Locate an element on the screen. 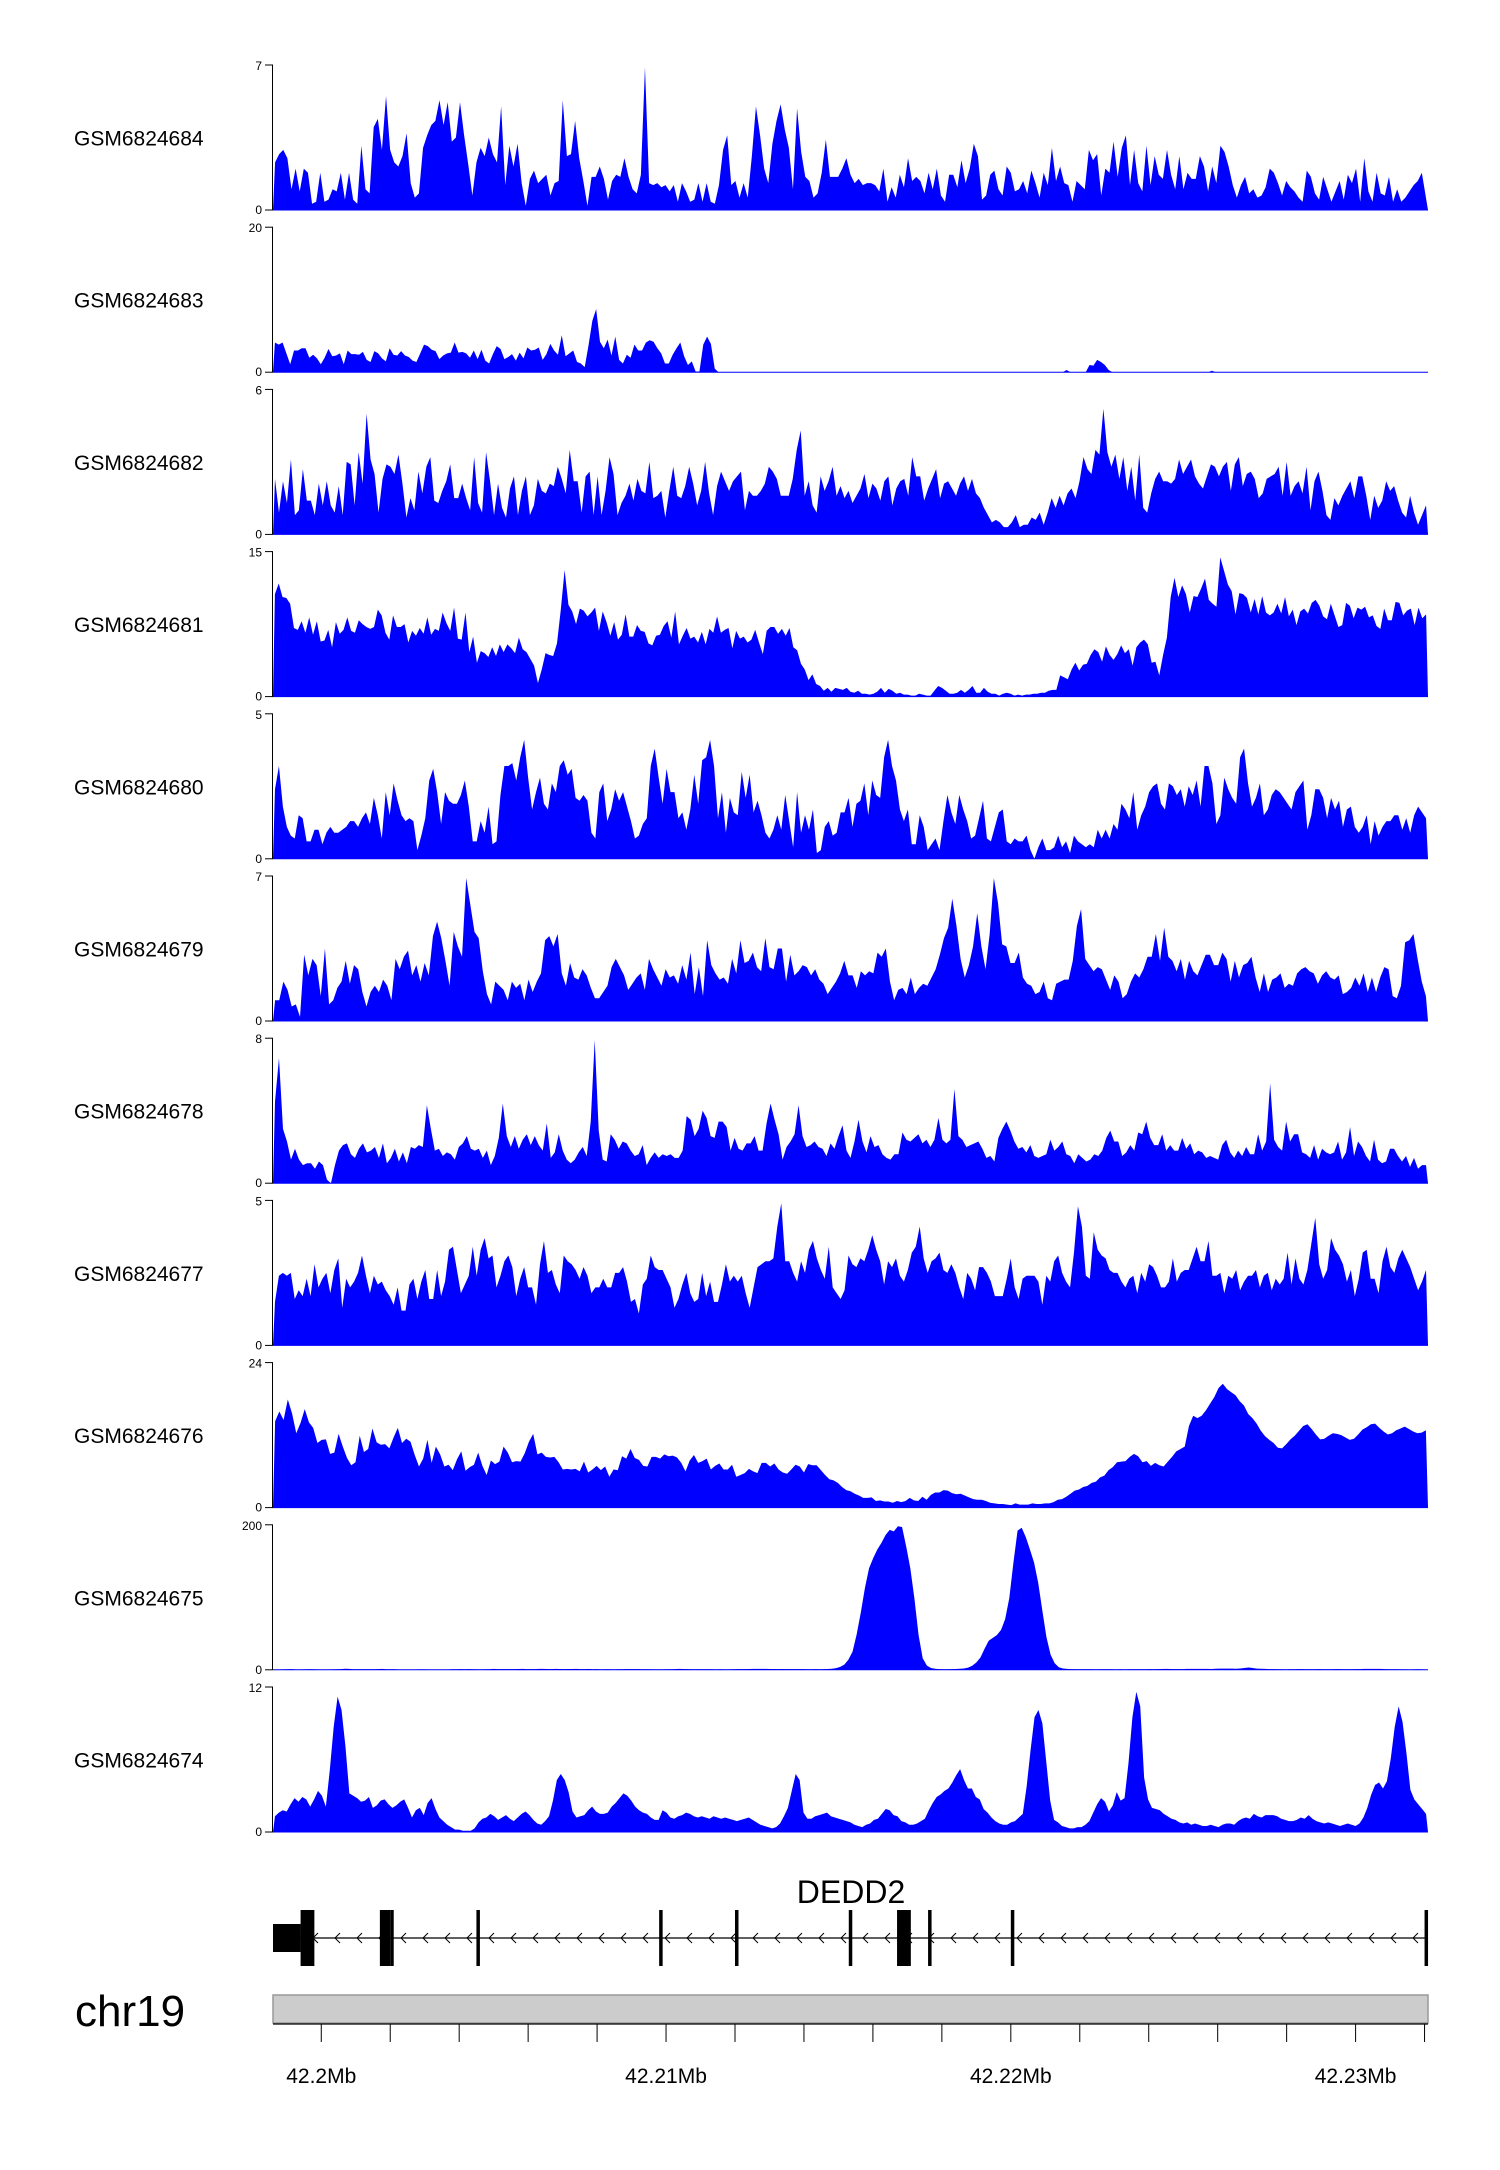 The height and width of the screenshot is (2170, 1500). track-label: GSM6824678 is located at coordinates (139, 1112).